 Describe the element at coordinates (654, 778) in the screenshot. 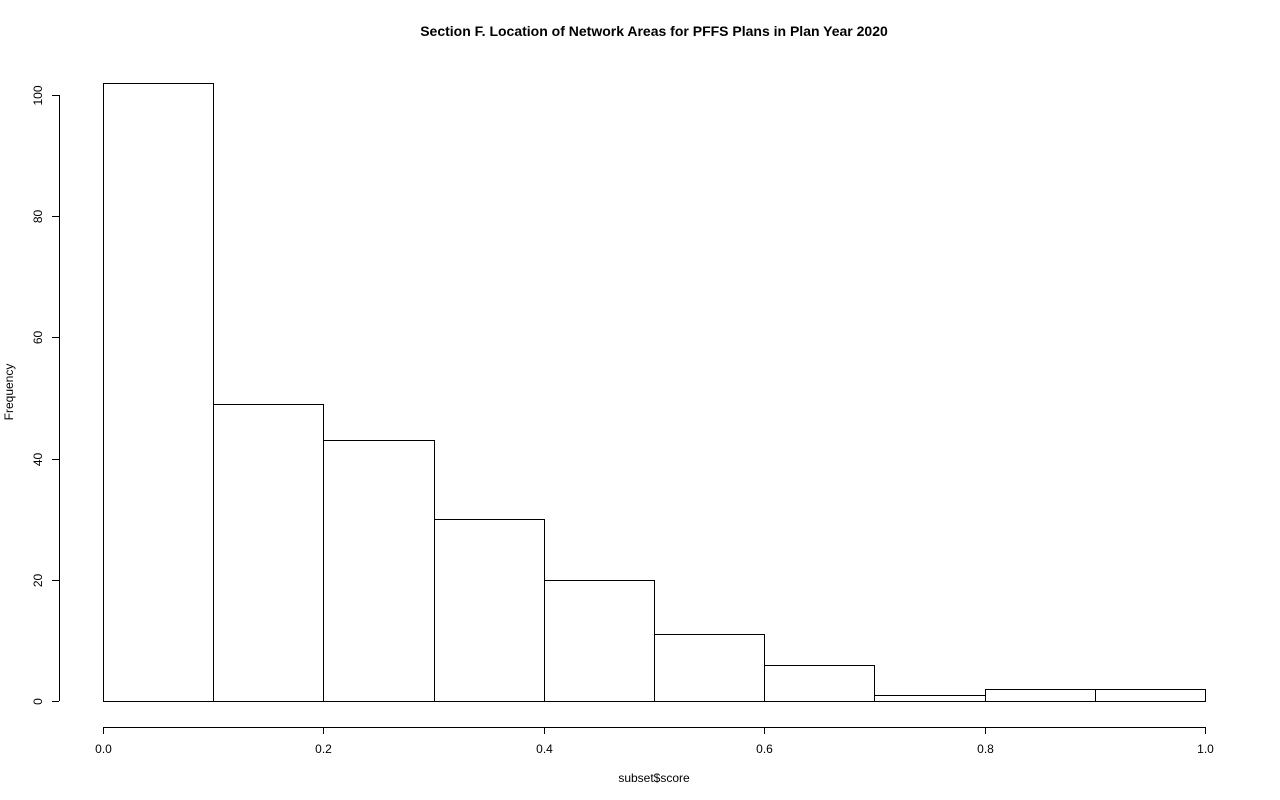

I see `x-axis-label: subset$score` at that location.